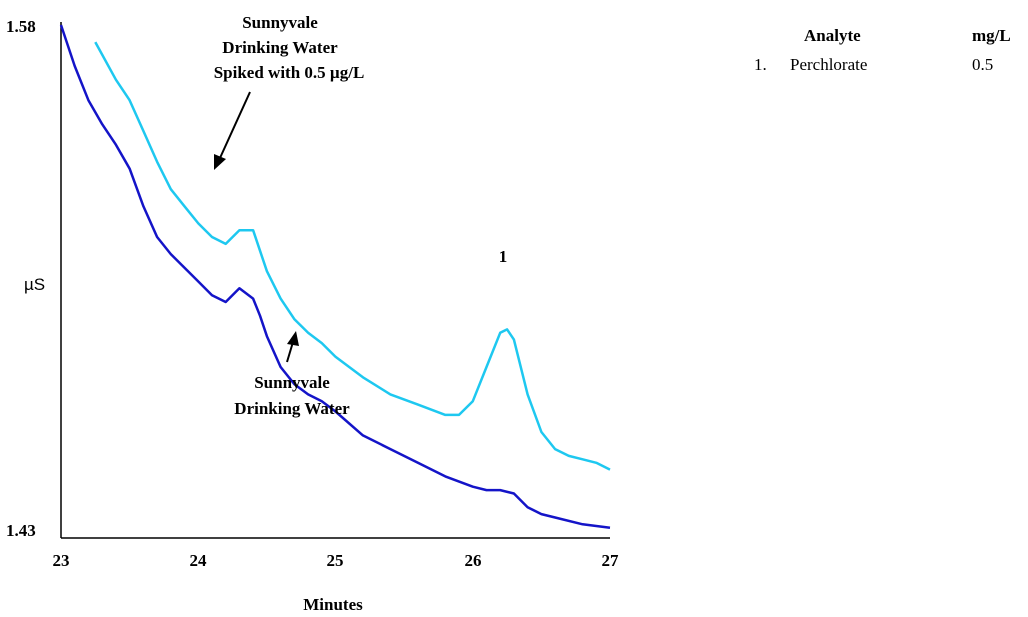 The height and width of the screenshot is (617, 1028). What do you see at coordinates (828, 64) in the screenshot?
I see `table-row-analyte: Perchlorate` at bounding box center [828, 64].